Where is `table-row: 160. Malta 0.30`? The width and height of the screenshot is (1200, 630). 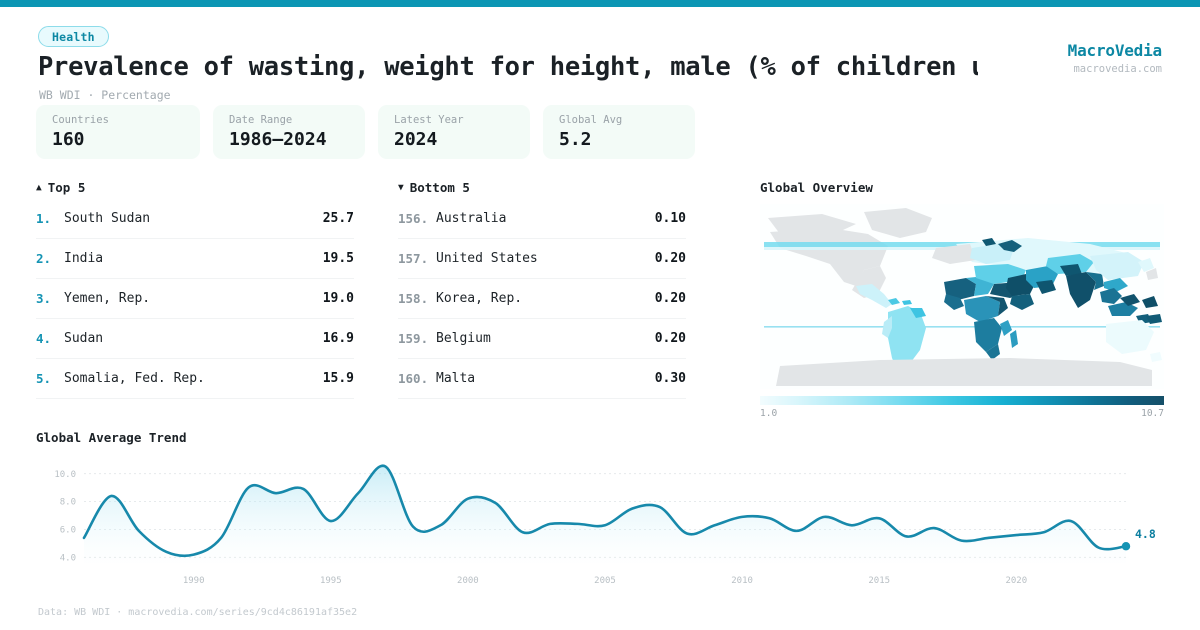 table-row: 160. Malta 0.30 is located at coordinates (542, 379).